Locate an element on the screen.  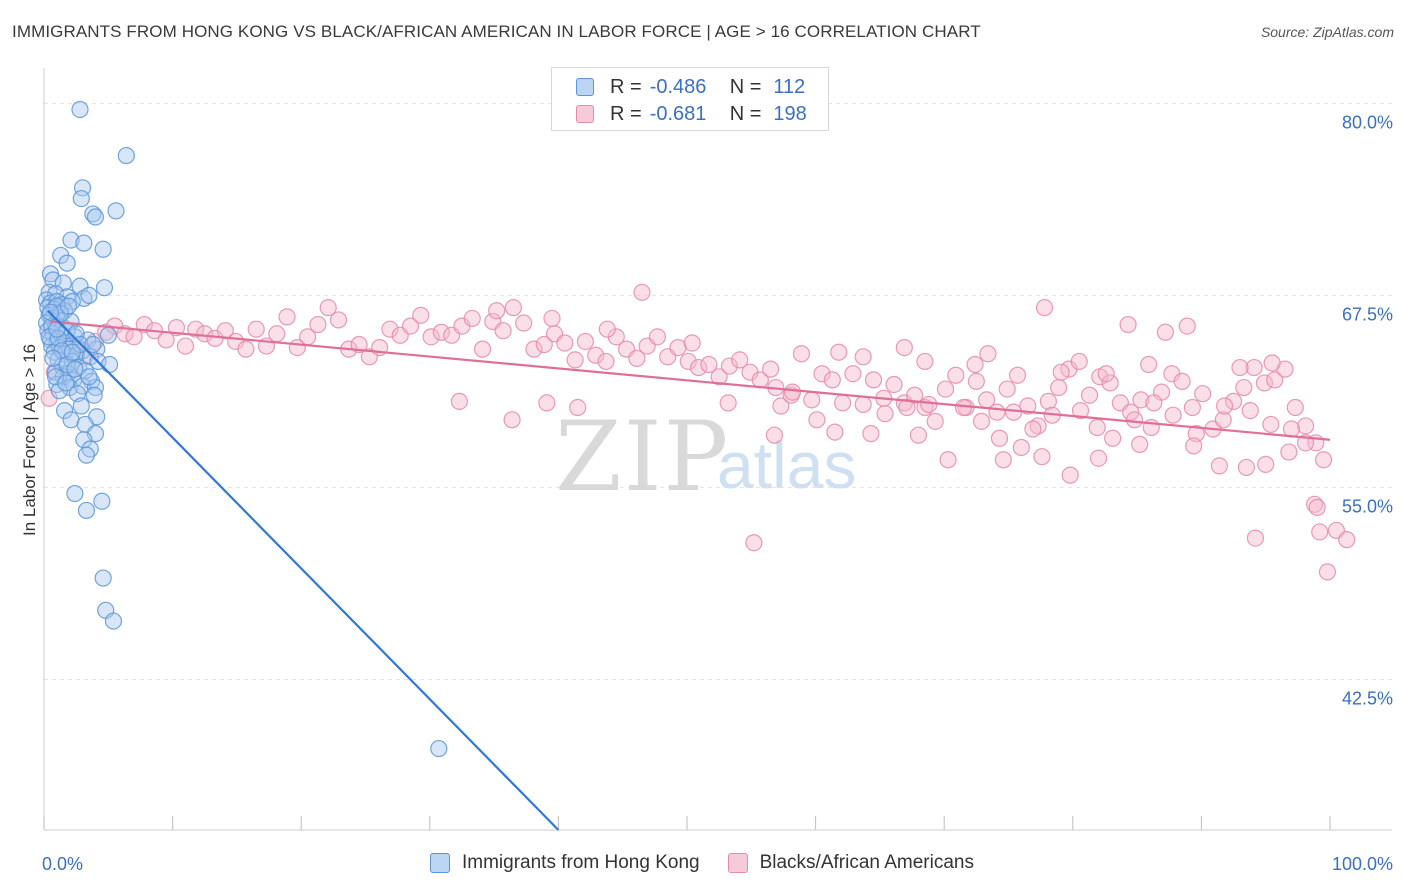
y-axis-label: In Labor Force | Age > 16 is located at coordinates (29, 440).